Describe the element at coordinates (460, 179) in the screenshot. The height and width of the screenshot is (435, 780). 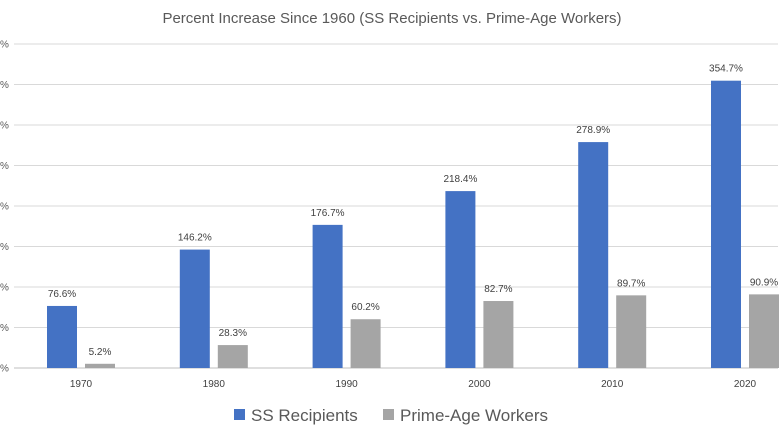
I see `data-label: 218.4%` at that location.